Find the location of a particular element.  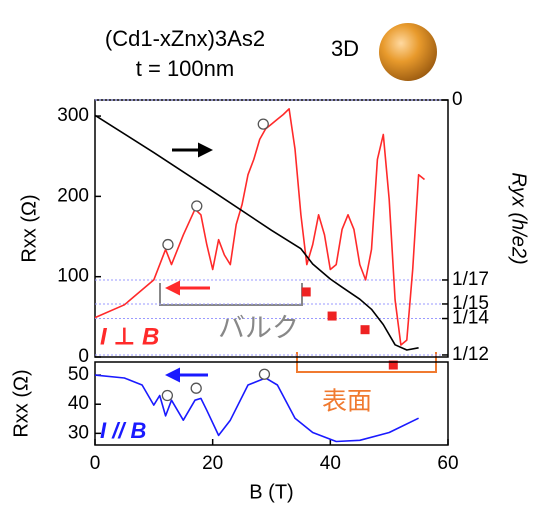

subtitle: t = 100nm is located at coordinates (185, 68).